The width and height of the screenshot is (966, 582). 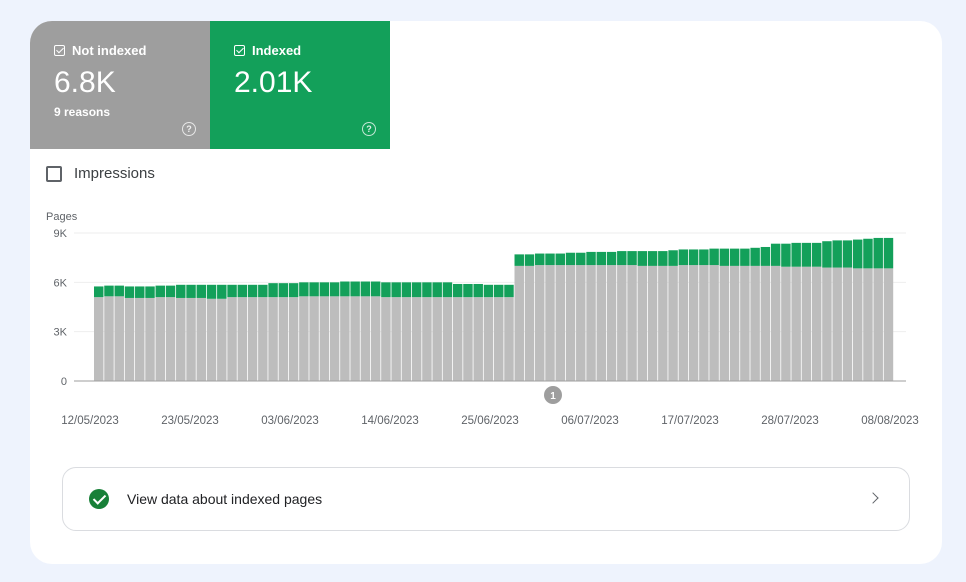 I want to click on not-indexed-value: 6.8K, so click(x=85, y=82).